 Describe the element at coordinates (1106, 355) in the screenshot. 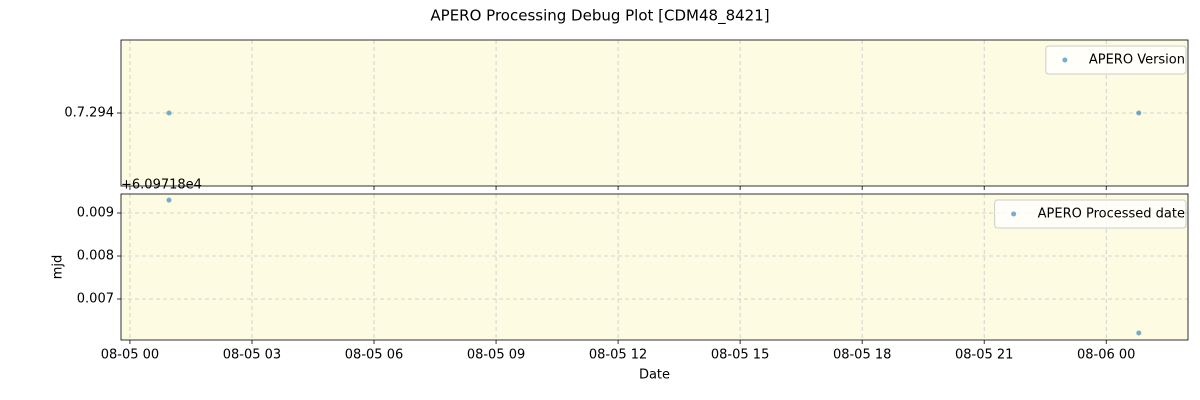

I see `x-tick-label: 08-06 00` at that location.